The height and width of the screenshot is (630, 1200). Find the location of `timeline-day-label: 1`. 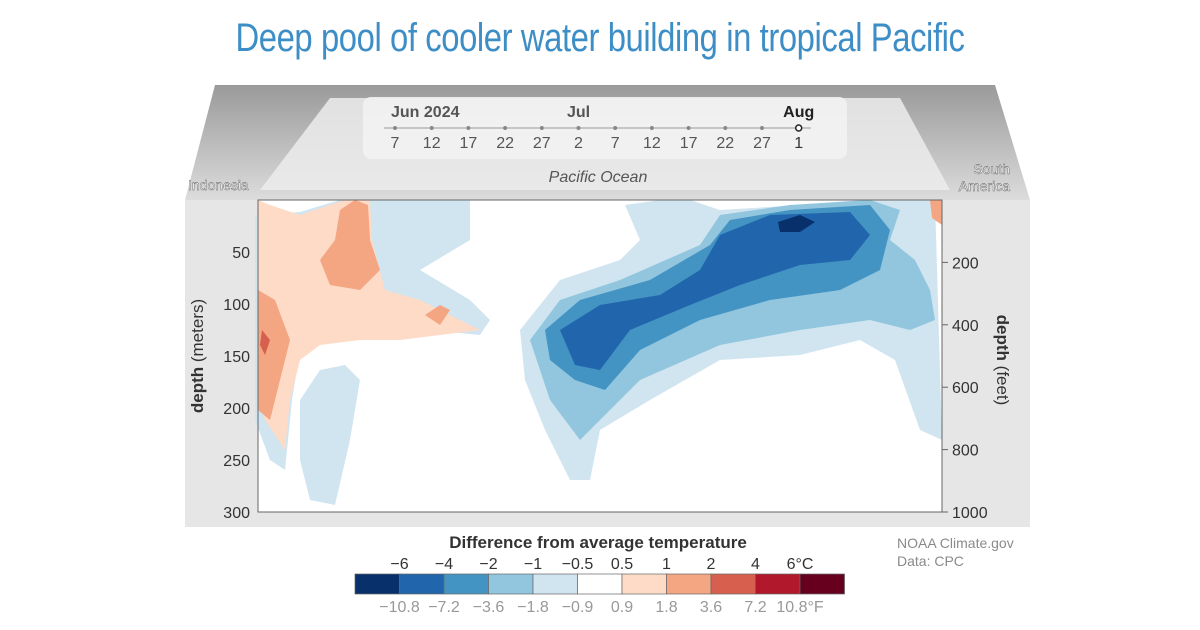

timeline-day-label: 1 is located at coordinates (798, 143).